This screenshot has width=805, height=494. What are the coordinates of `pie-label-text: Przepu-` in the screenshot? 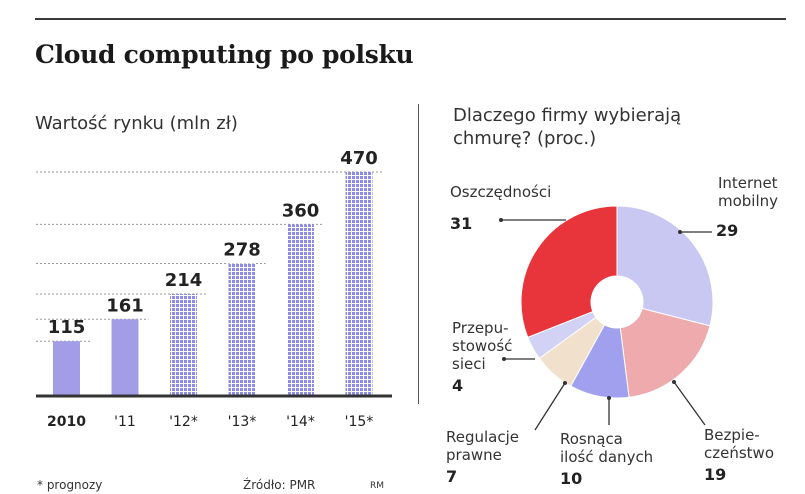 It's located at (480, 328).